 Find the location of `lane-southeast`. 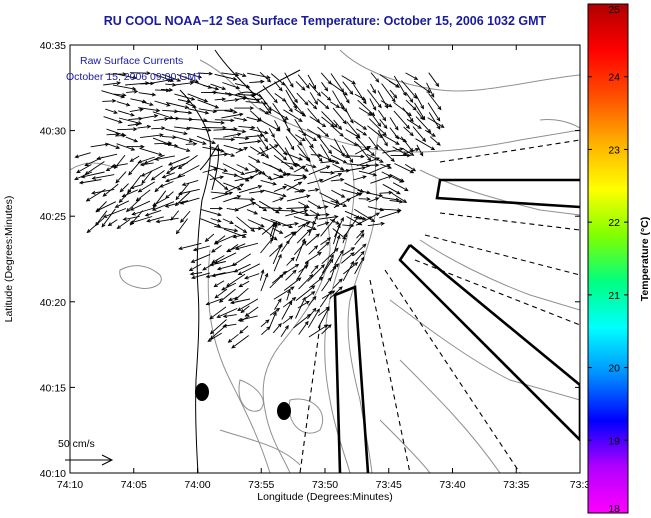

lane-southeast is located at coordinates (489, 342).